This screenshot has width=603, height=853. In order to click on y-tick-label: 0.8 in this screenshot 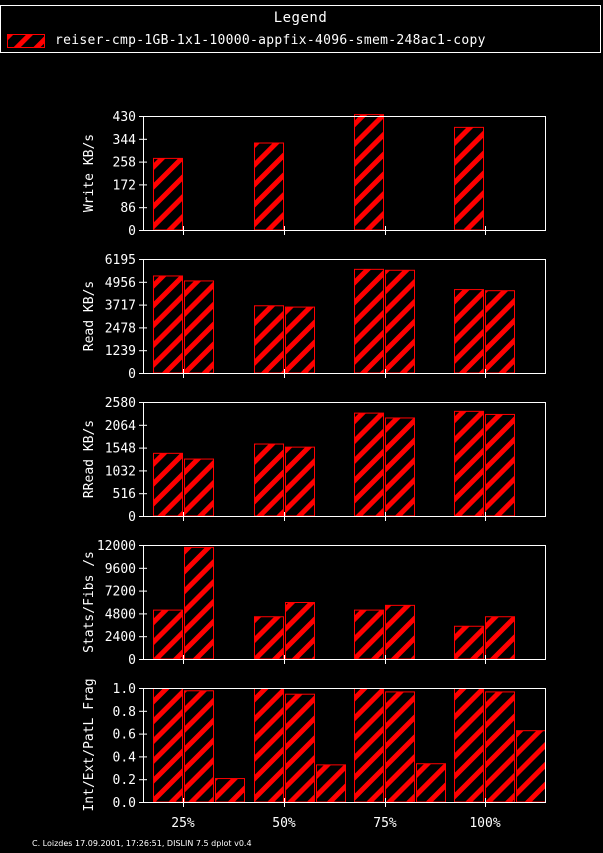, I will do `click(124, 712)`.